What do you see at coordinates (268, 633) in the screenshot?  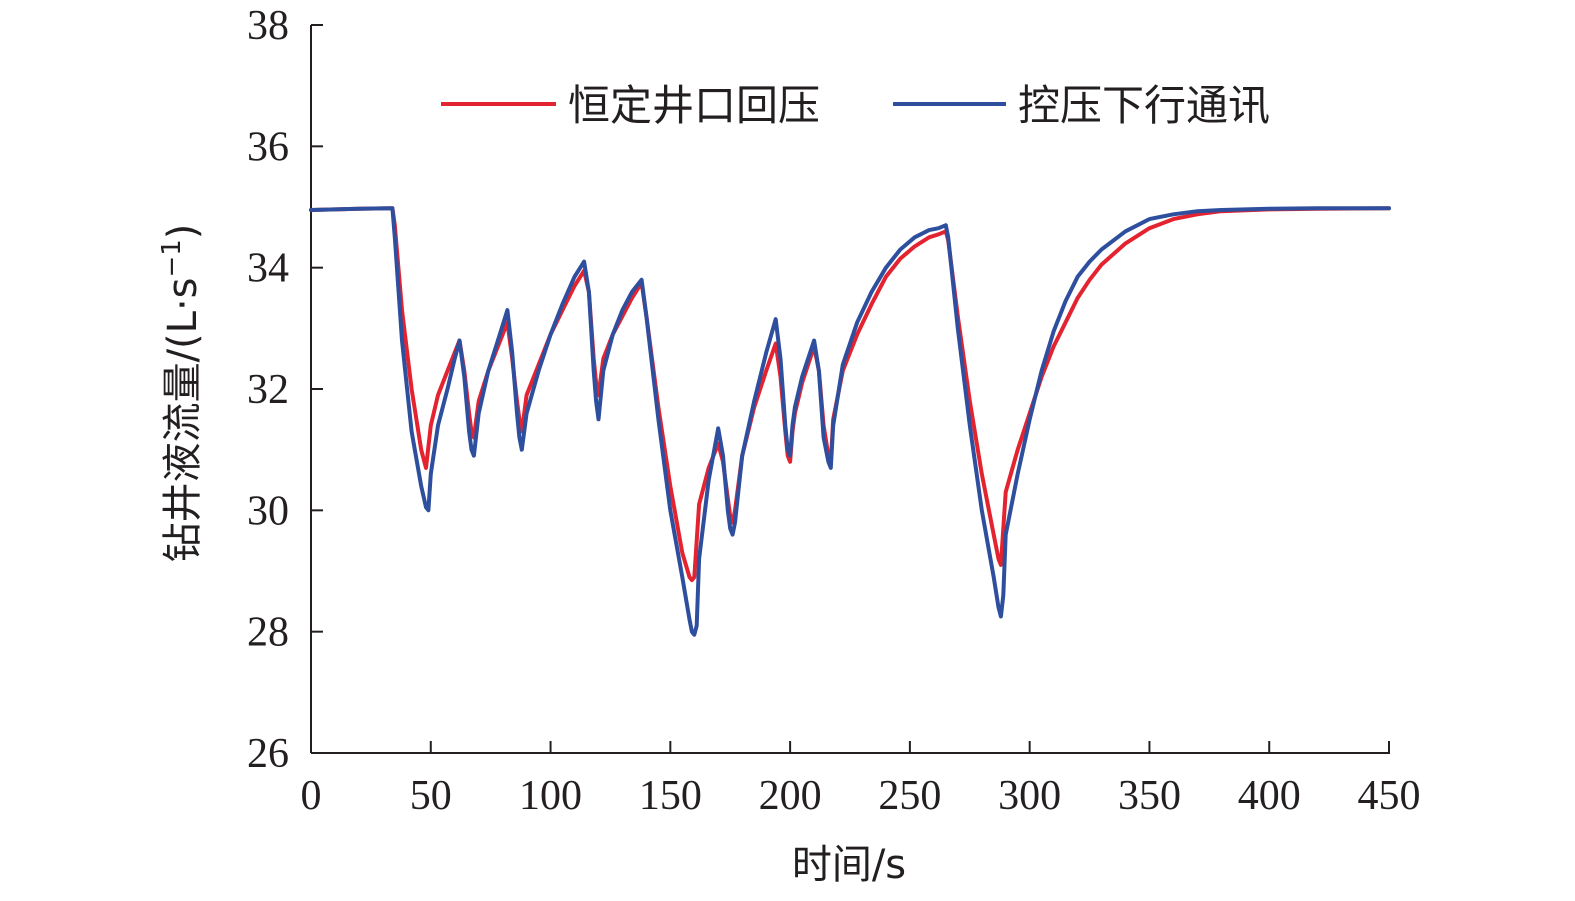 I see `y-tick-label: 28` at bounding box center [268, 633].